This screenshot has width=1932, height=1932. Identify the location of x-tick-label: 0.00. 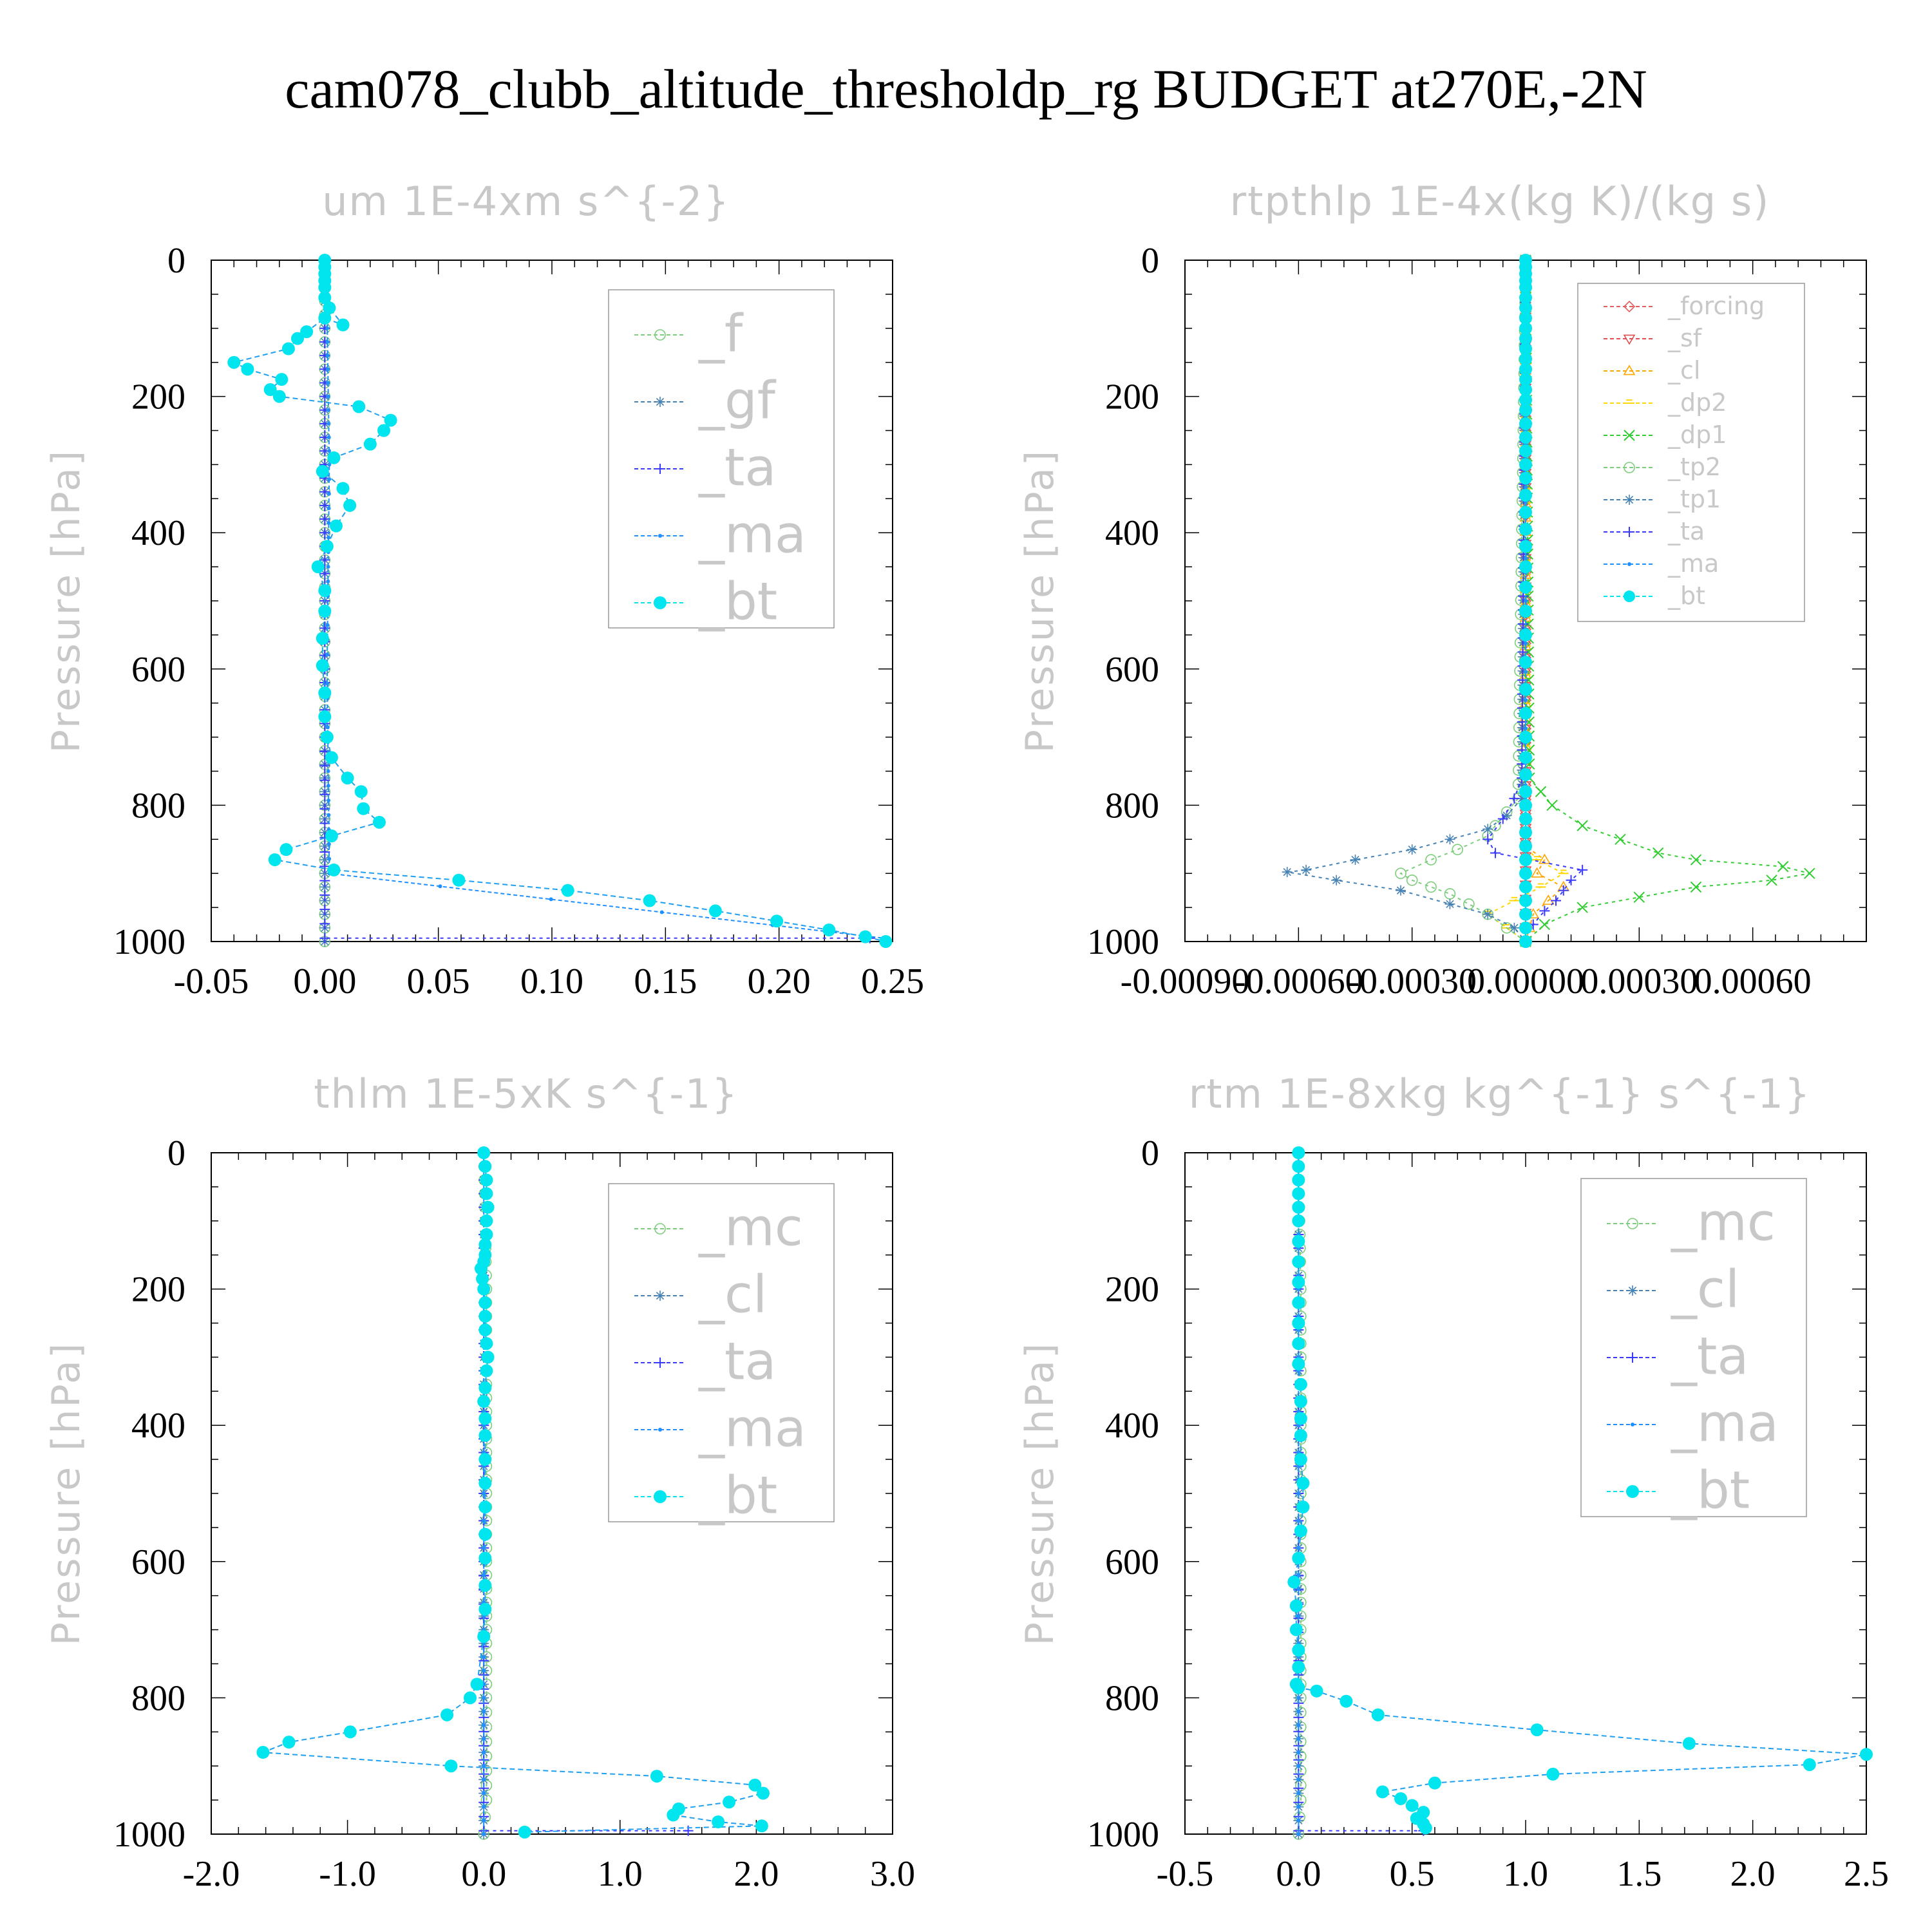
(325, 981).